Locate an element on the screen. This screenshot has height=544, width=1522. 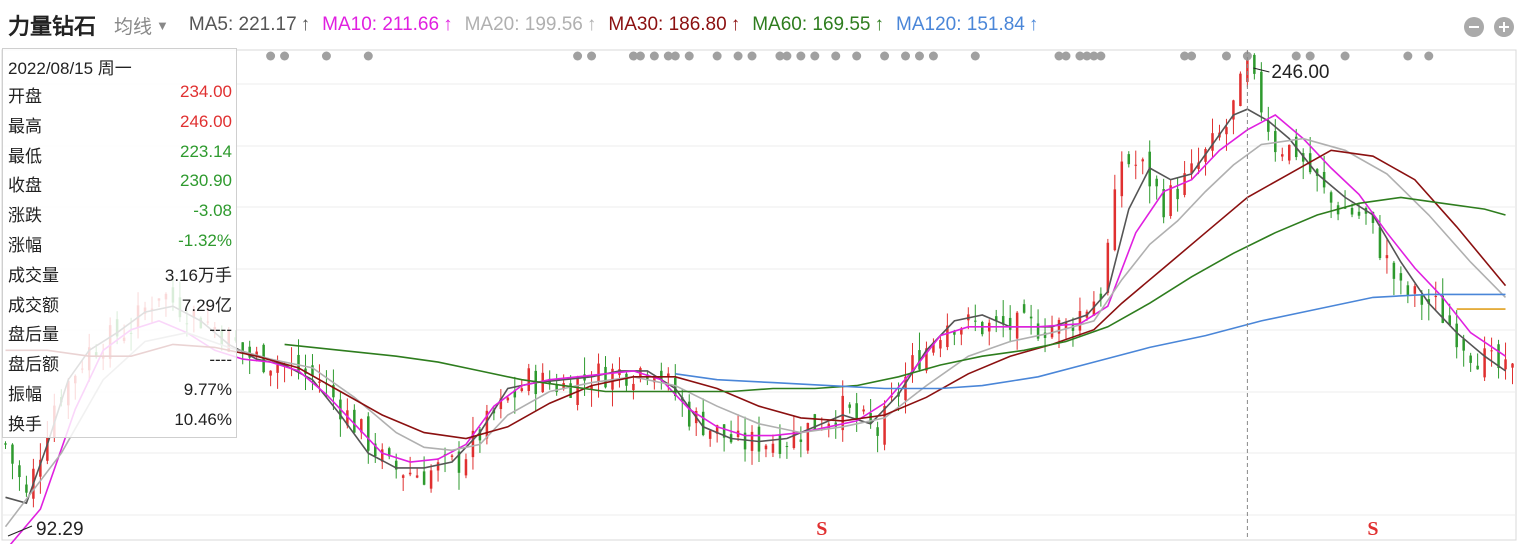
info-label: 成交量 is located at coordinates (33, 275).